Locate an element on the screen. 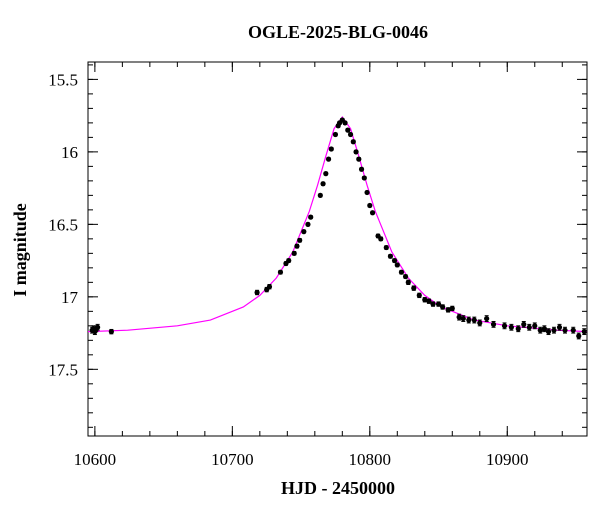 The height and width of the screenshot is (512, 600). y-tick-label: 15.5 is located at coordinates (63, 79).